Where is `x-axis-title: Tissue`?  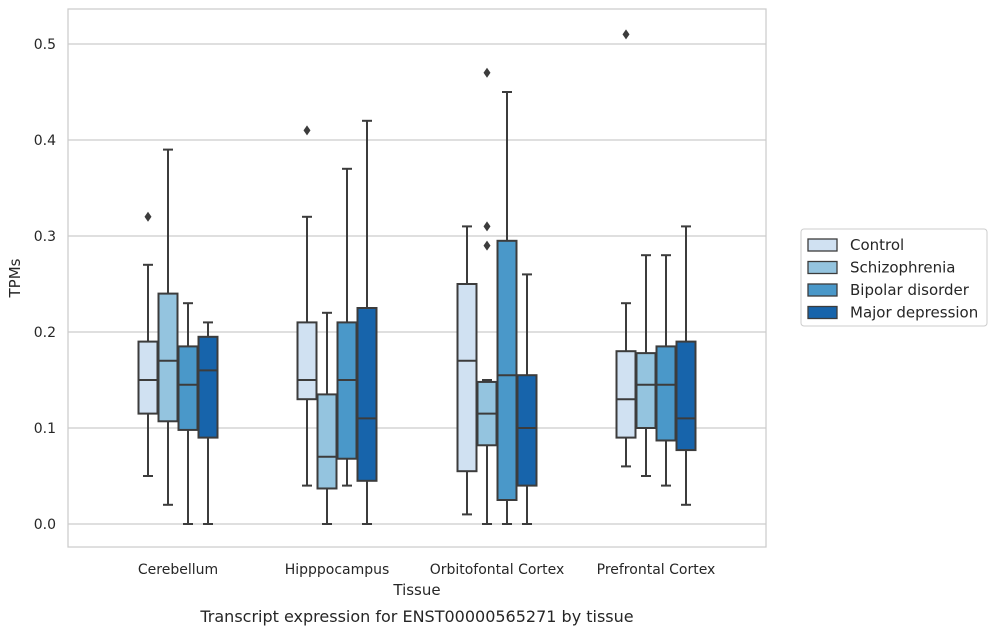 x-axis-title: Tissue is located at coordinates (416, 590).